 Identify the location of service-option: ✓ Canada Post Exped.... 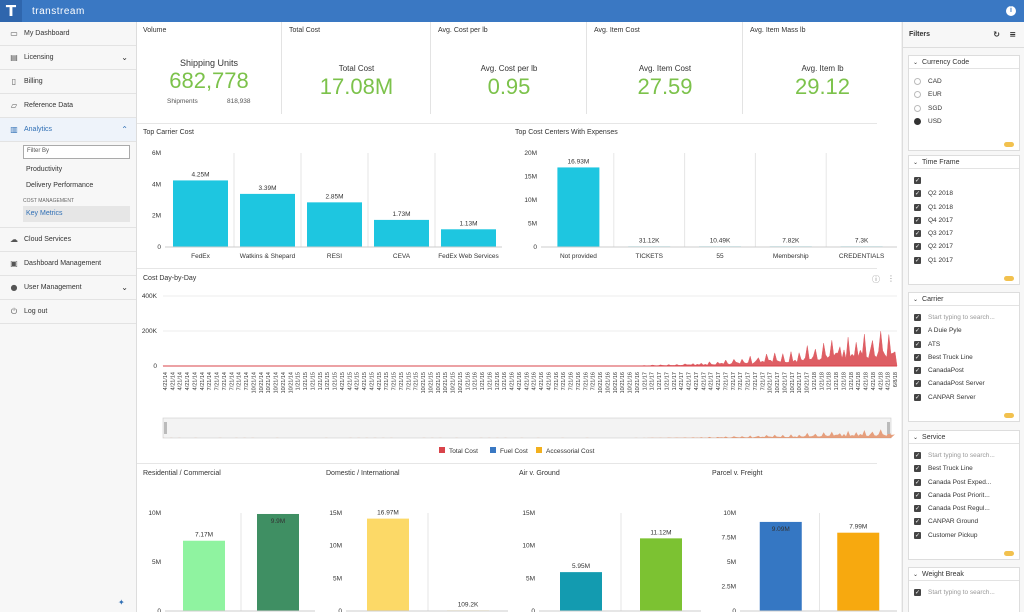
(964, 482).